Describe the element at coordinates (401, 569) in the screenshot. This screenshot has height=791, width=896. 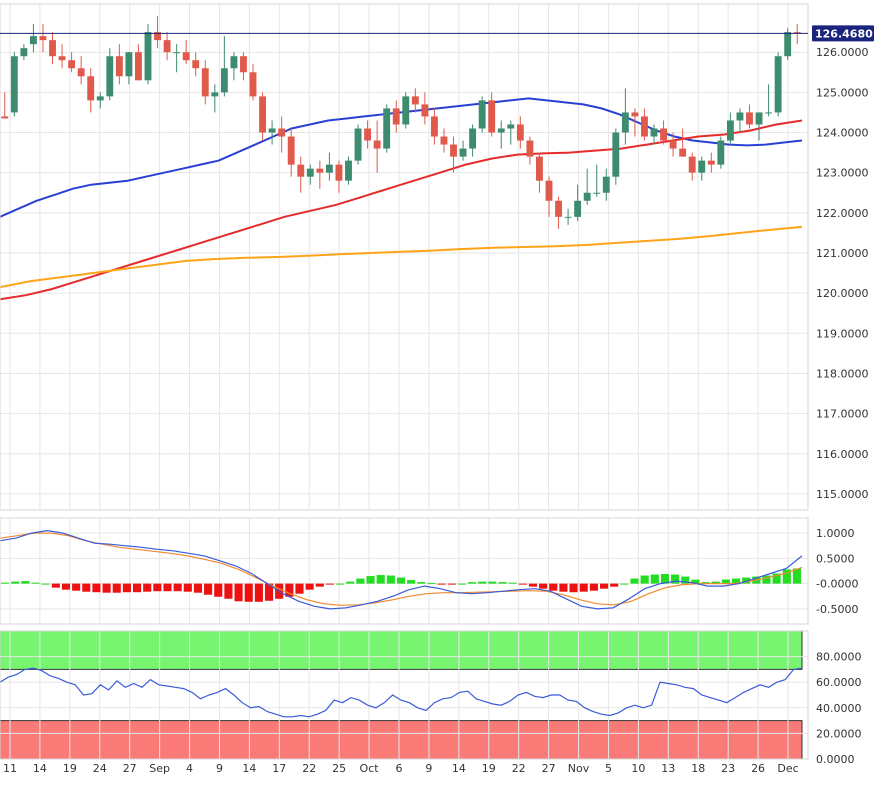
I see `macd-line` at that location.